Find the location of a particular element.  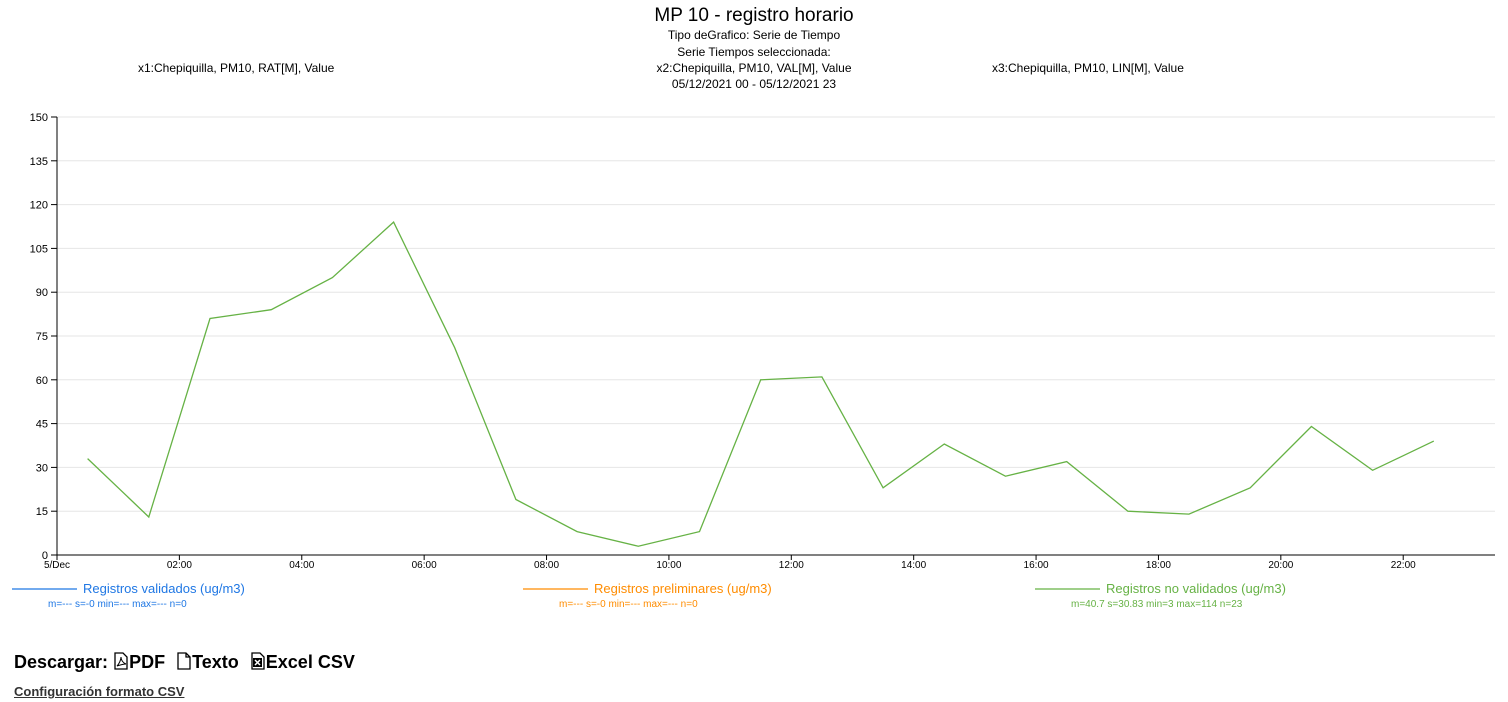

x-tick-label: 16:00 is located at coordinates (1036, 565).